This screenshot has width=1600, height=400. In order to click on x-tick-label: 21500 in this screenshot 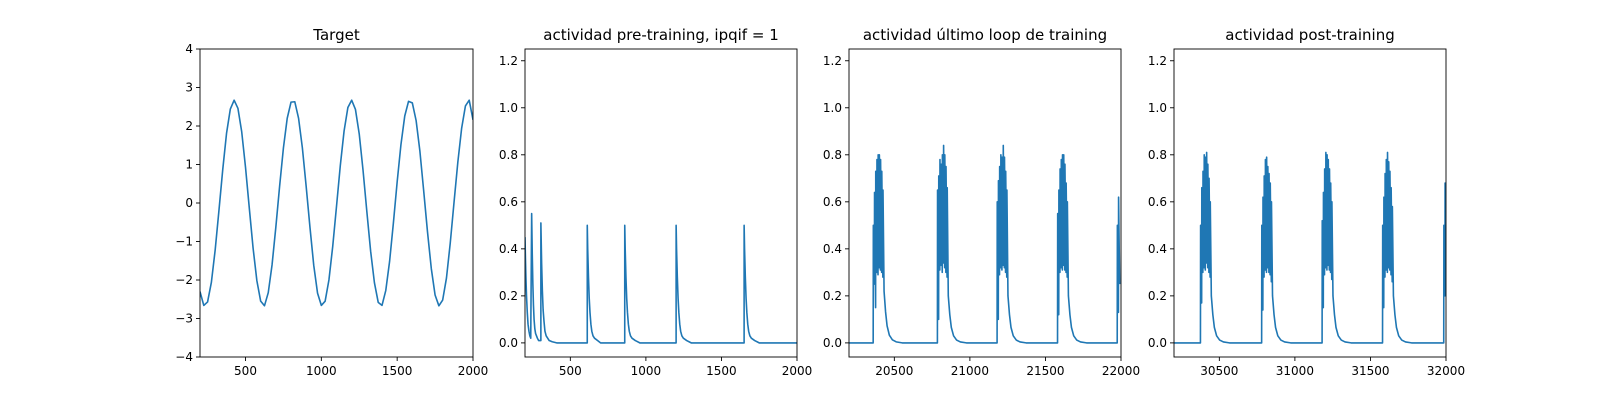, I will do `click(1045, 371)`.